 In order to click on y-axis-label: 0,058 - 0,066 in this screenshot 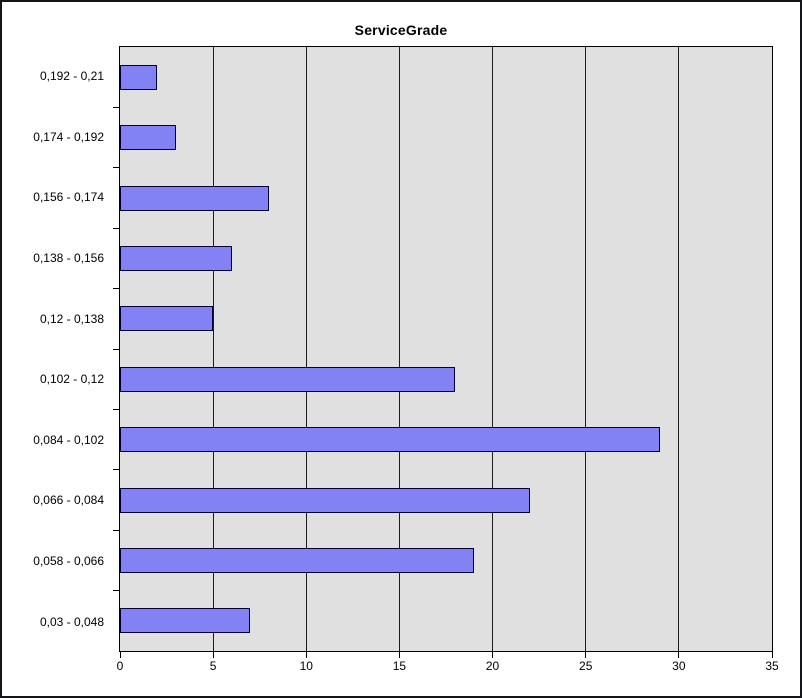, I will do `click(68, 561)`.